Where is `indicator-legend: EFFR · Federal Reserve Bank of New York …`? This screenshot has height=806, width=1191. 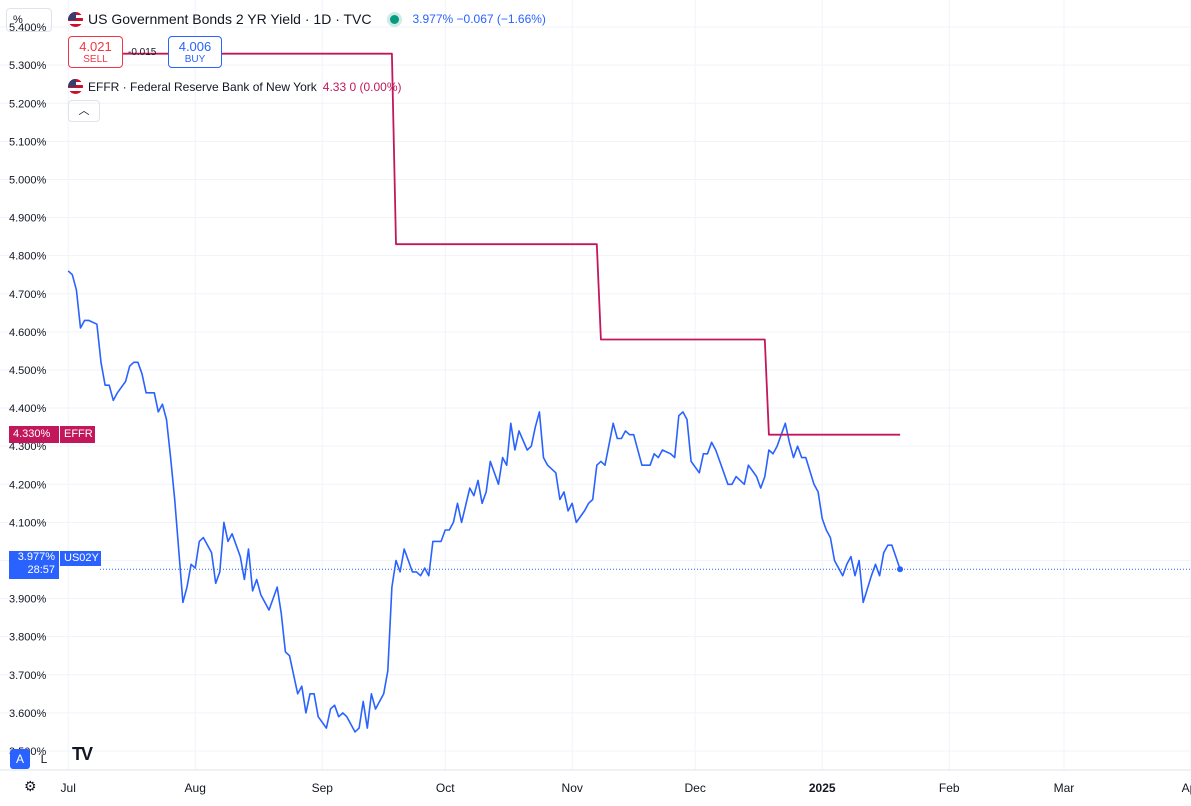
indicator-legend: EFFR · Federal Reserve Bank of New York … is located at coordinates (234, 86).